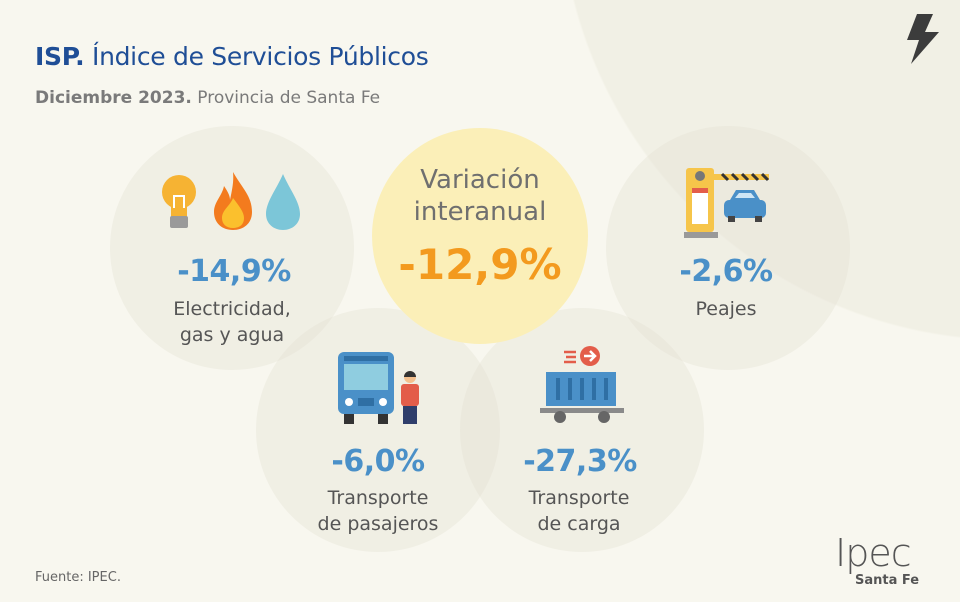 The width and height of the screenshot is (960, 602). What do you see at coordinates (260, 56) in the screenshot?
I see `title-text: Índice de Servicios Públicos` at bounding box center [260, 56].